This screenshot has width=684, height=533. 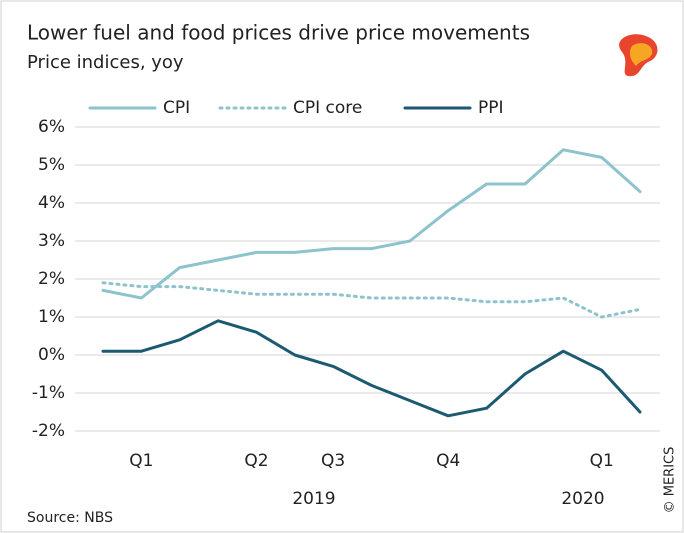 What do you see at coordinates (51, 317) in the screenshot?
I see `y-tick-label: 1%` at bounding box center [51, 317].